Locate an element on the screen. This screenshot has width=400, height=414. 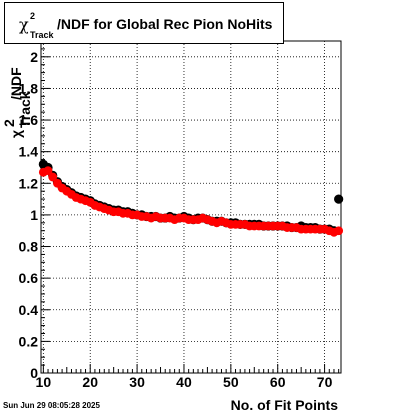
y-axis-title-text: /NDF is located at coordinates (16, 83).